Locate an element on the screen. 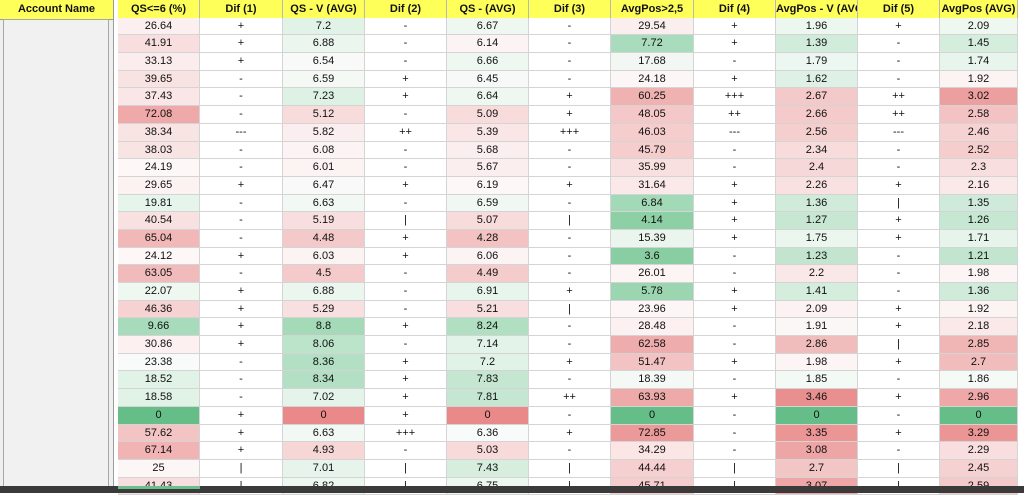 This screenshot has width=1024, height=495. table-cell: 1.92 is located at coordinates (979, 309).